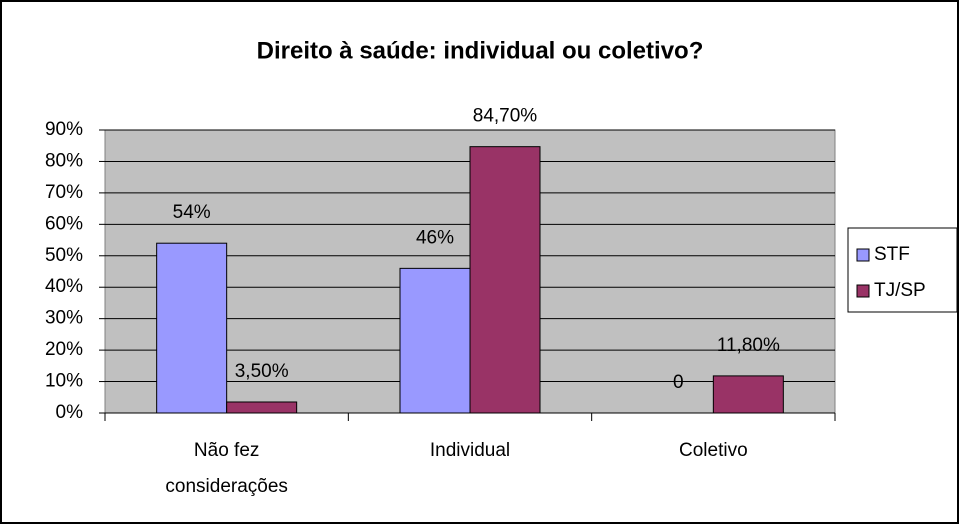  Describe the element at coordinates (64, 223) in the screenshot. I see `y-tick-label: 60%` at that location.